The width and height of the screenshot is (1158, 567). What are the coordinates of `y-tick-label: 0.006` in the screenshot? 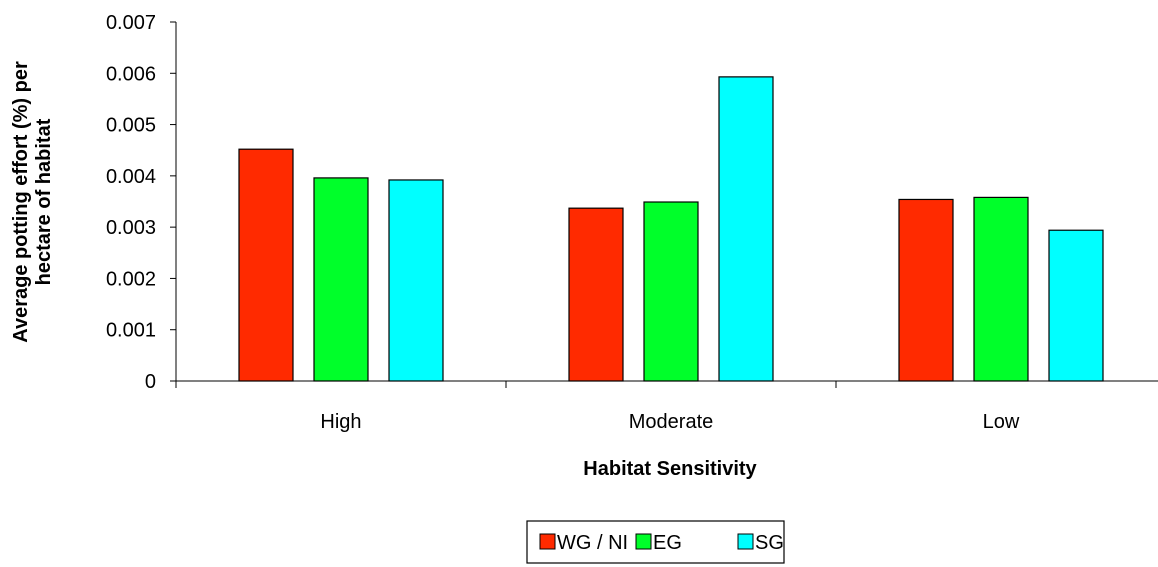 It's located at (131, 74).